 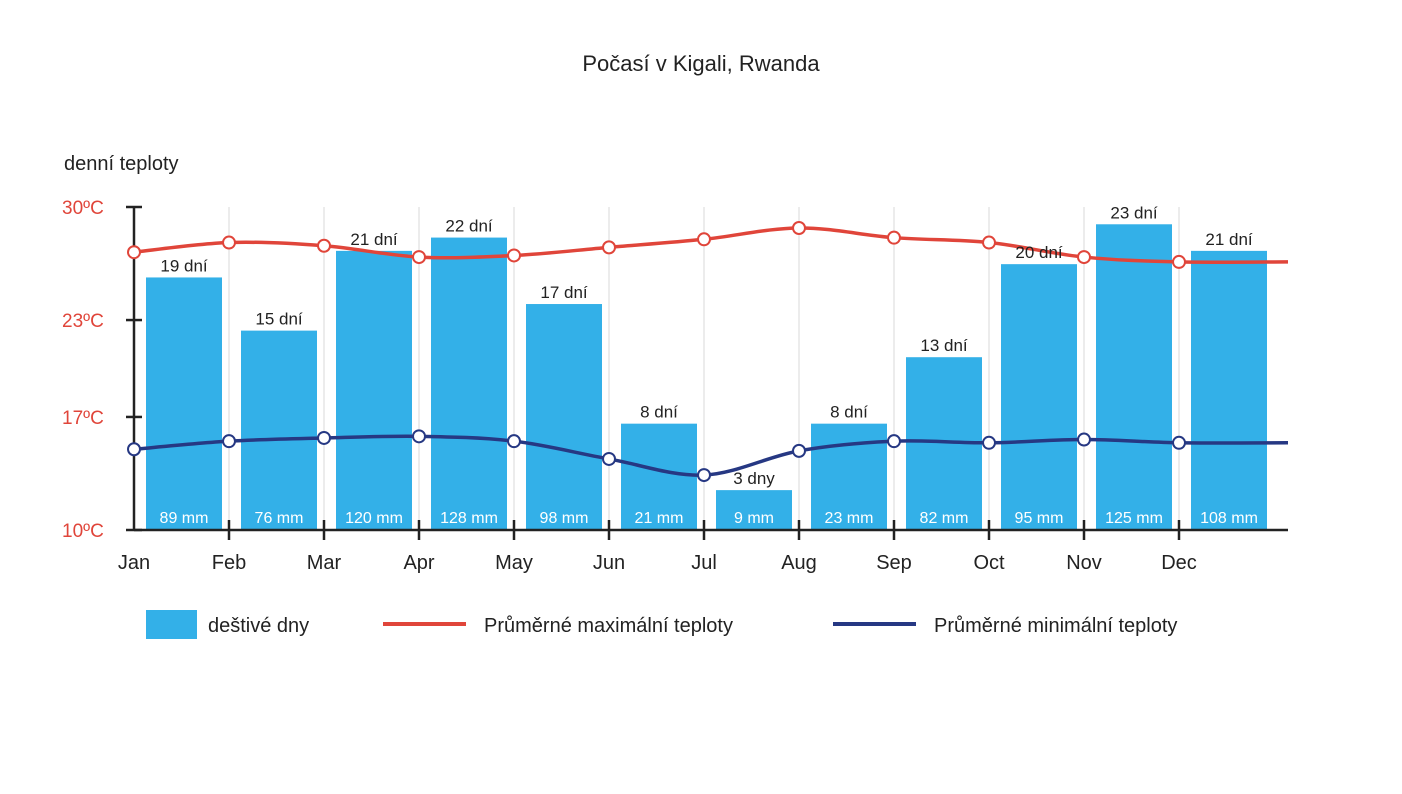 What do you see at coordinates (704, 563) in the screenshot?
I see `x-tick-label: Jul` at bounding box center [704, 563].